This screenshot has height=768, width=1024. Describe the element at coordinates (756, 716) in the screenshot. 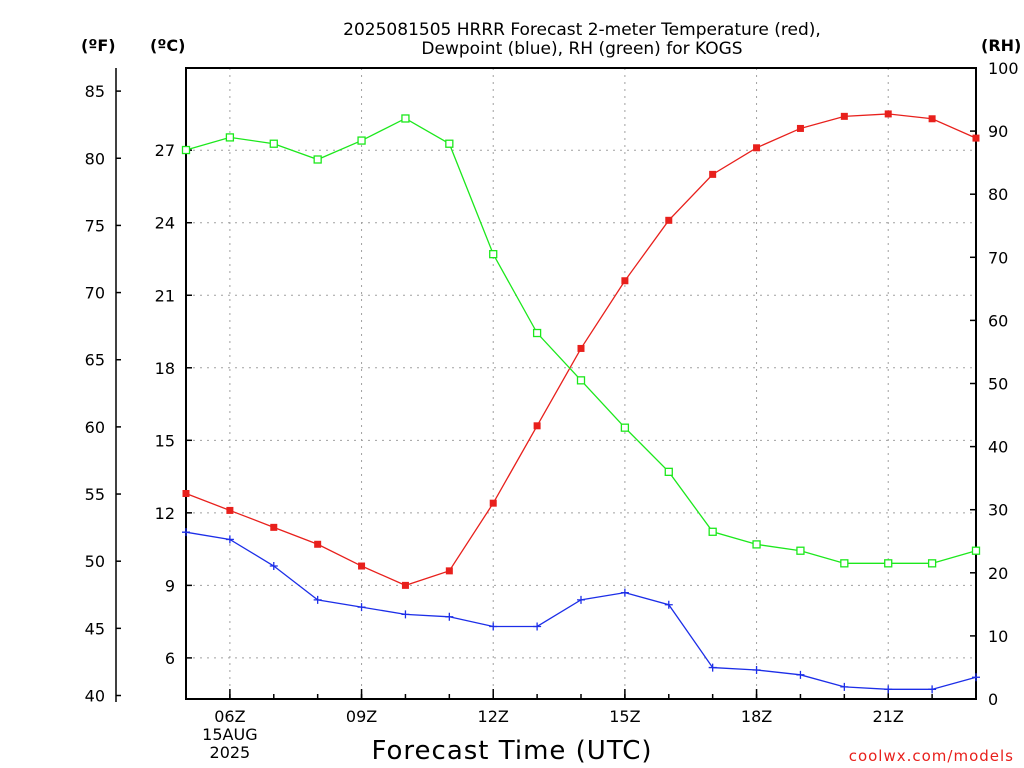

I see `x-tick-label: 18Z` at that location.